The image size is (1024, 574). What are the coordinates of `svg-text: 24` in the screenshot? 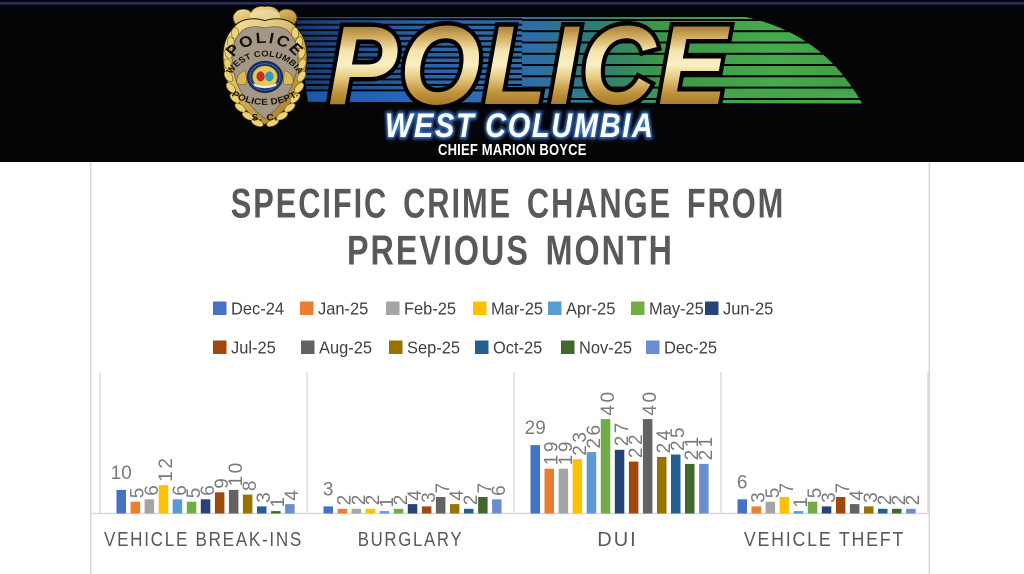 It's located at (664, 440).